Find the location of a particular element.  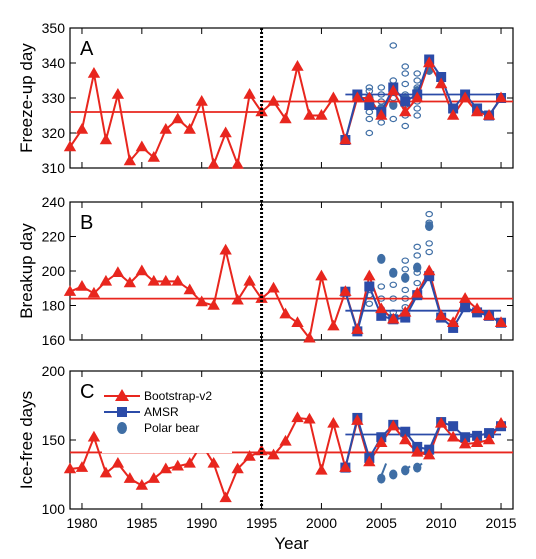

y-tick-label: 150 is located at coordinates (54, 440).